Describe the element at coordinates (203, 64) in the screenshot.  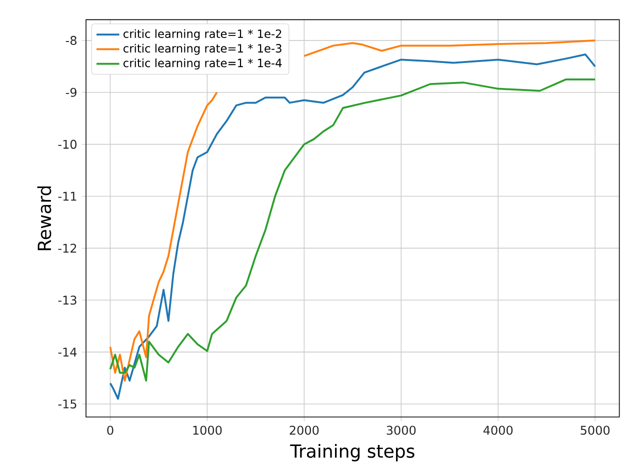
I see `legend-label: critic learning rate=1 * 1e-4` at that location.